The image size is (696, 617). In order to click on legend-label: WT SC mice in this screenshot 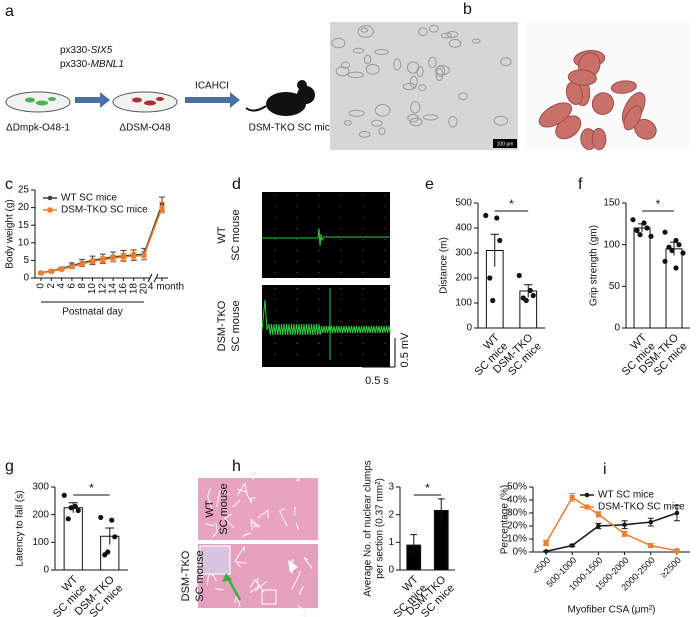, I will do `click(89, 198)`.